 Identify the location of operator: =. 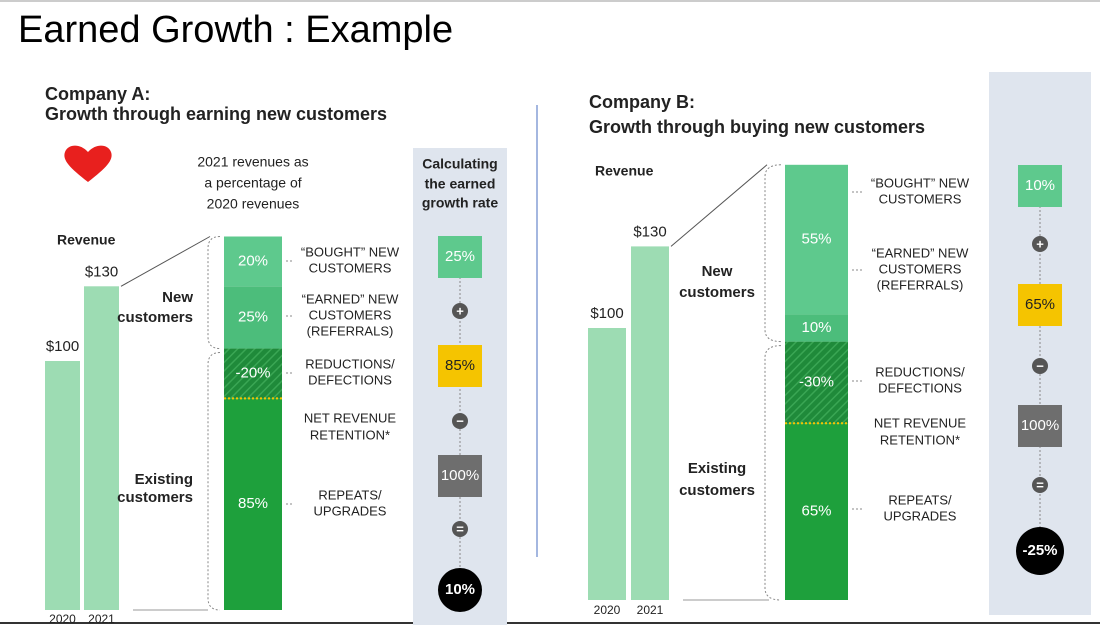
(460, 528).